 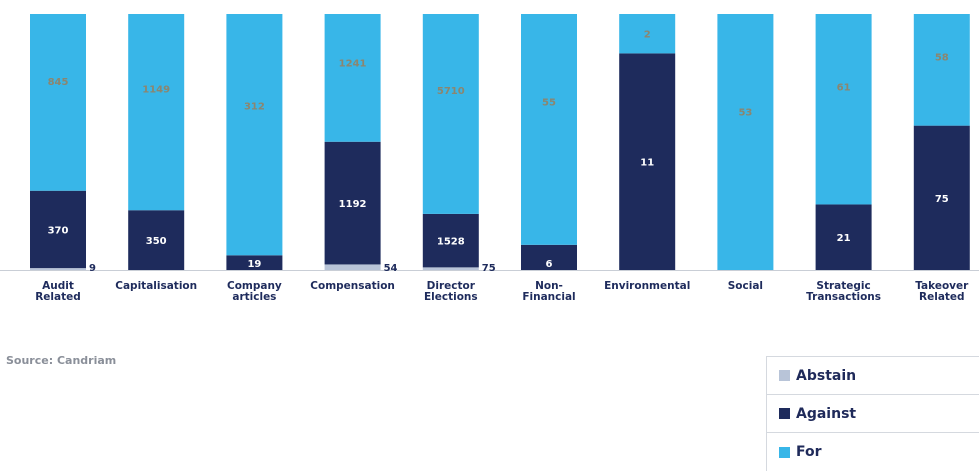 What do you see at coordinates (784, 452) in the screenshot?
I see `legend-swatch-for` at bounding box center [784, 452].